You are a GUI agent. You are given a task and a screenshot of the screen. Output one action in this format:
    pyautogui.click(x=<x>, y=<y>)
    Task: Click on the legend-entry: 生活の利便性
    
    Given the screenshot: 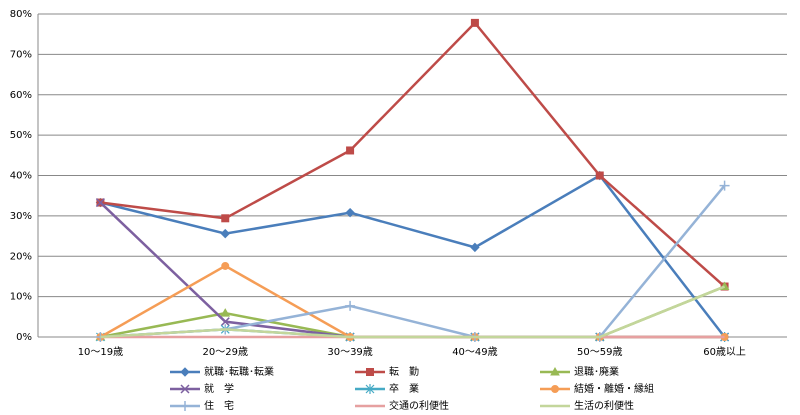 What is the action you would take?
    pyautogui.click(x=587, y=405)
    